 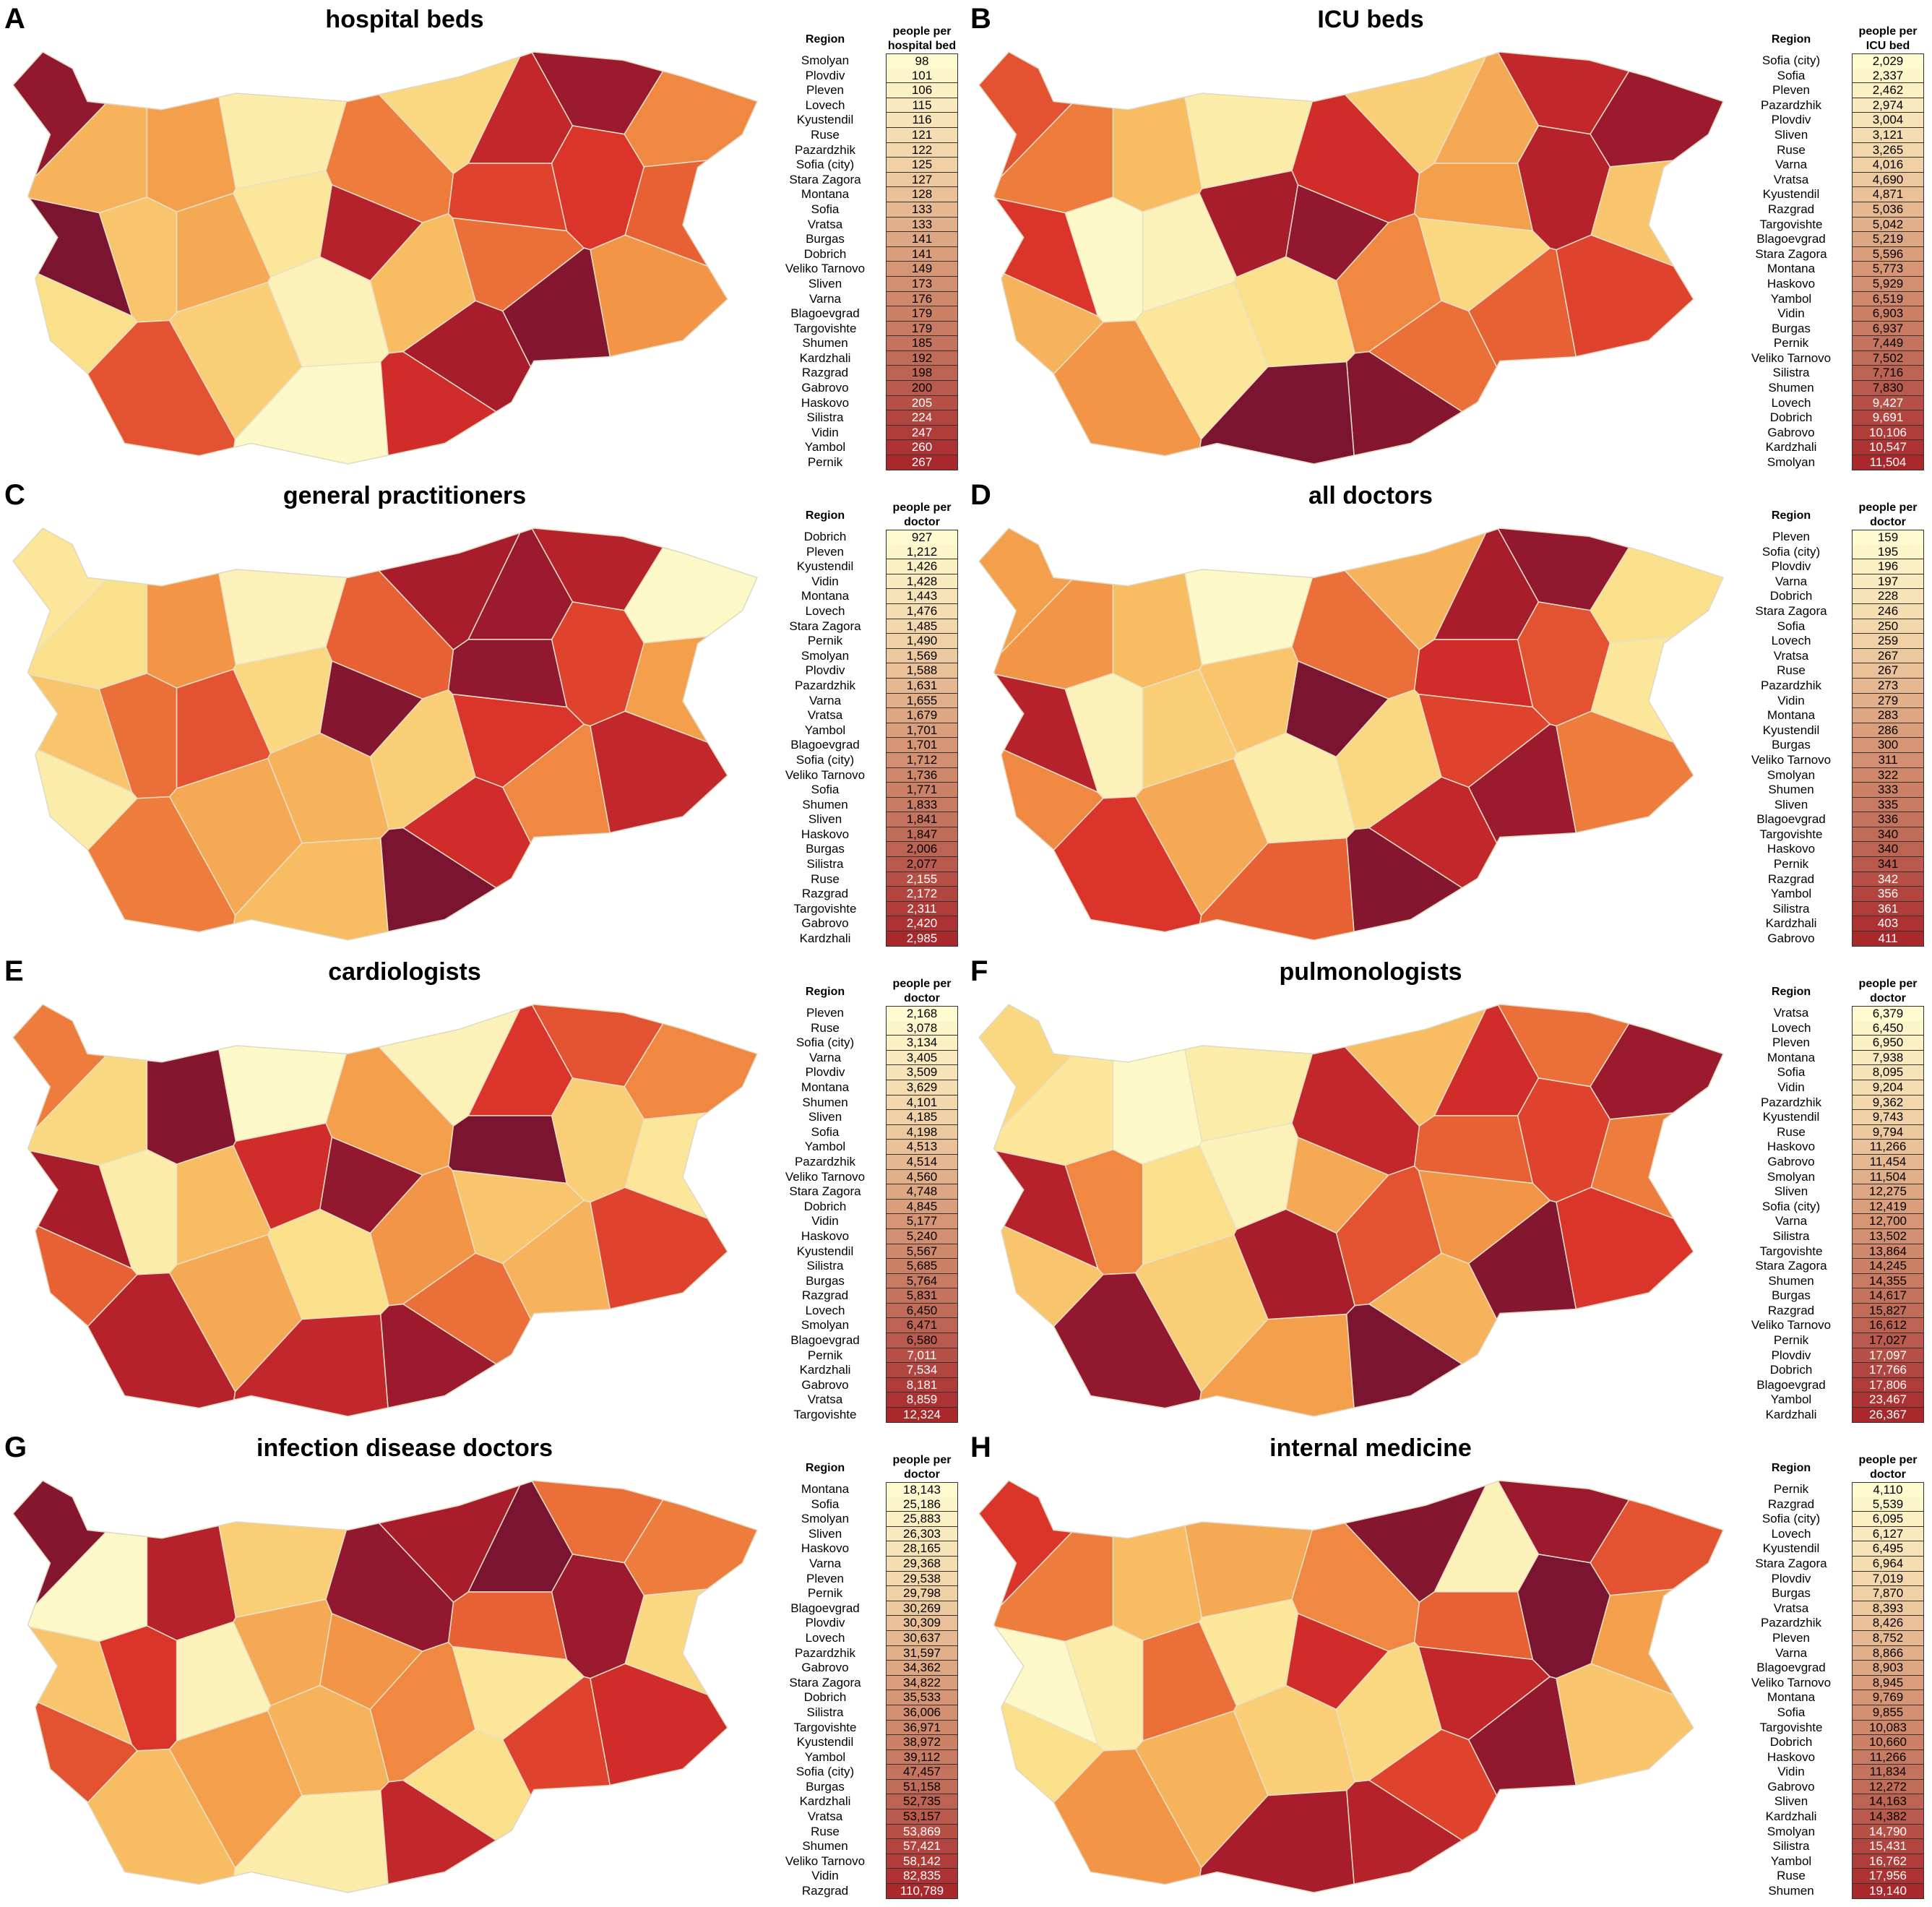 What do you see at coordinates (864, 135) in the screenshot?
I see `table-row: Ruse 121` at bounding box center [864, 135].